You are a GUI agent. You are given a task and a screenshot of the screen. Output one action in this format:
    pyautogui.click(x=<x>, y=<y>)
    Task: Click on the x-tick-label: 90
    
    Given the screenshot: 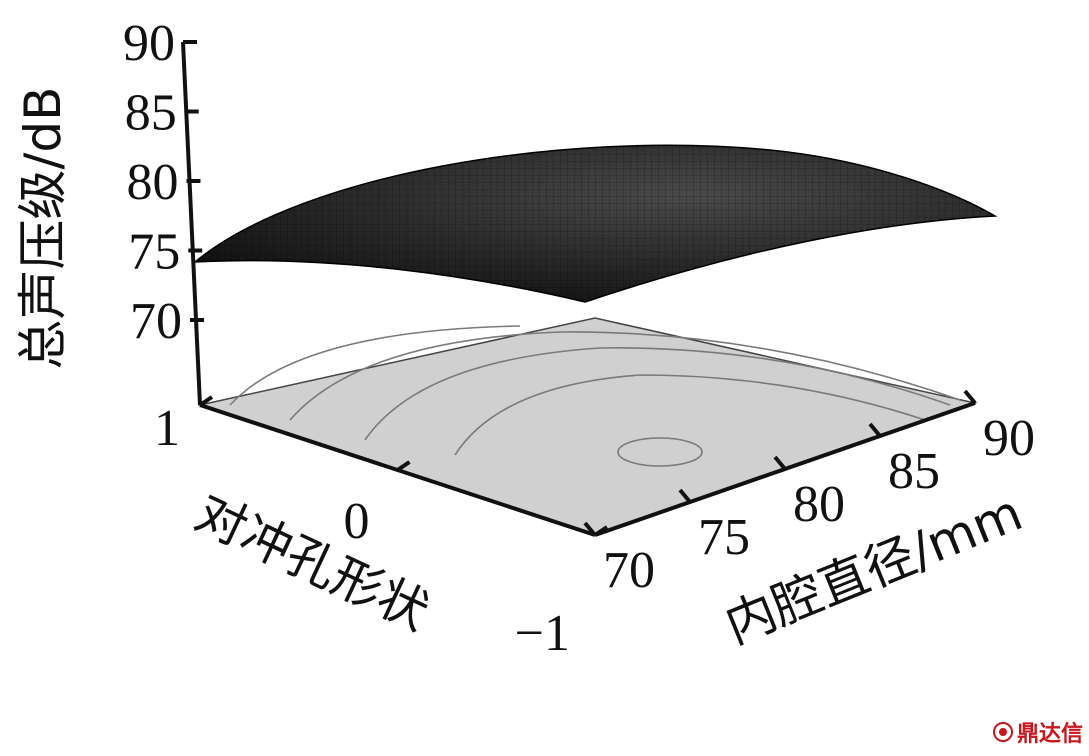 What is the action you would take?
    pyautogui.click(x=1009, y=438)
    